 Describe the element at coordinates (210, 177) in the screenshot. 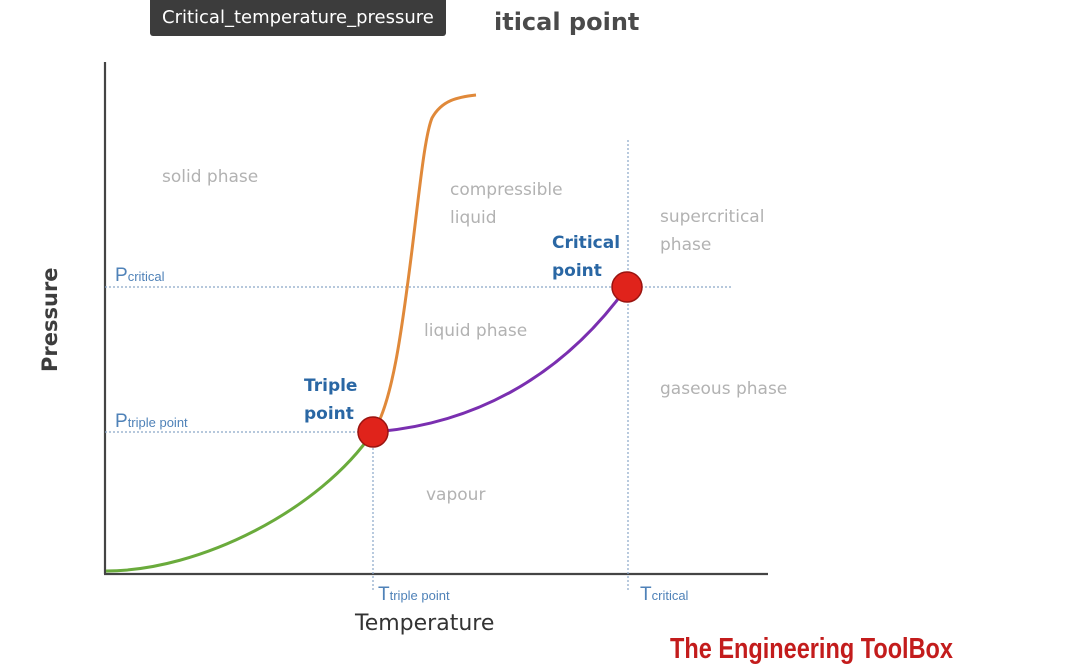

I see `solid-phase-label: solid phase` at that location.